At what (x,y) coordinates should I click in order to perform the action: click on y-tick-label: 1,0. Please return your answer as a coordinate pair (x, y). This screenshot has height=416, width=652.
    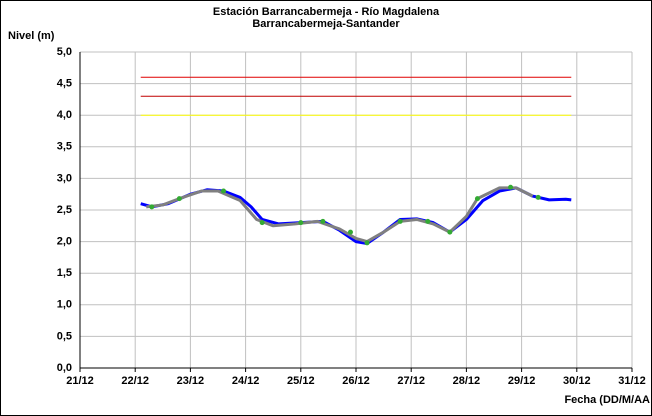
    Looking at the image, I should click on (64, 305).